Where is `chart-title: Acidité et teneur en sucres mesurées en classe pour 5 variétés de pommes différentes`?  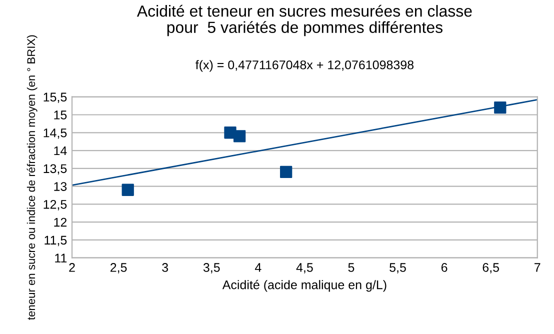 chart-title: Acidité et teneur en sucres mesurées en classe pour 5 variétés de pommes différentes is located at coordinates (304, 20).